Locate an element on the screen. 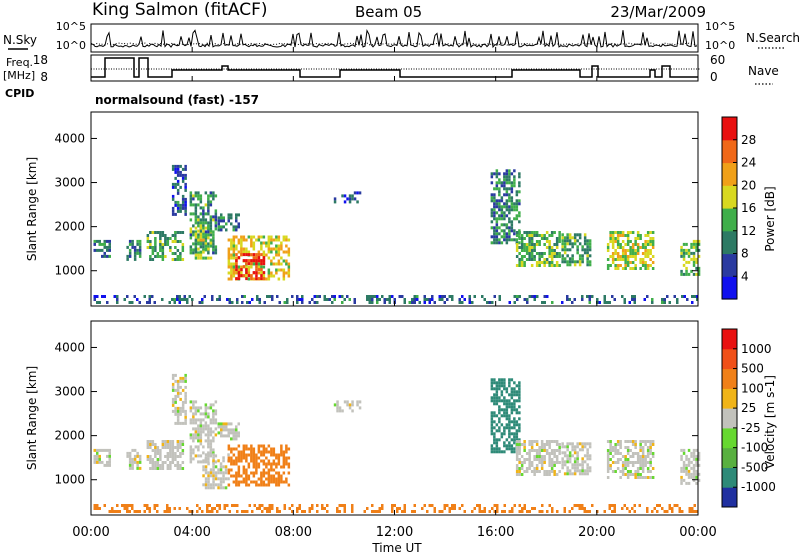 This screenshot has width=800, height=554. colorbar-tick-label: 16 is located at coordinates (748, 208).